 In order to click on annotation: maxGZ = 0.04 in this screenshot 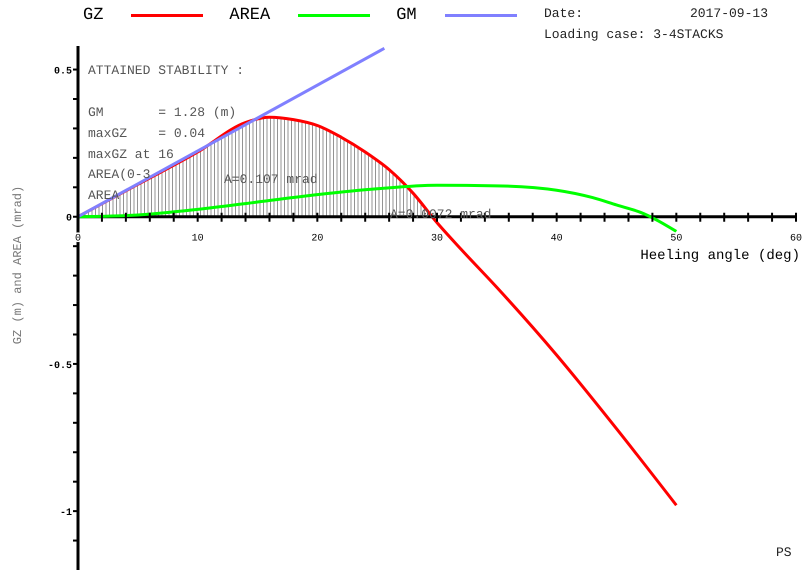, I will do `click(147, 133)`.